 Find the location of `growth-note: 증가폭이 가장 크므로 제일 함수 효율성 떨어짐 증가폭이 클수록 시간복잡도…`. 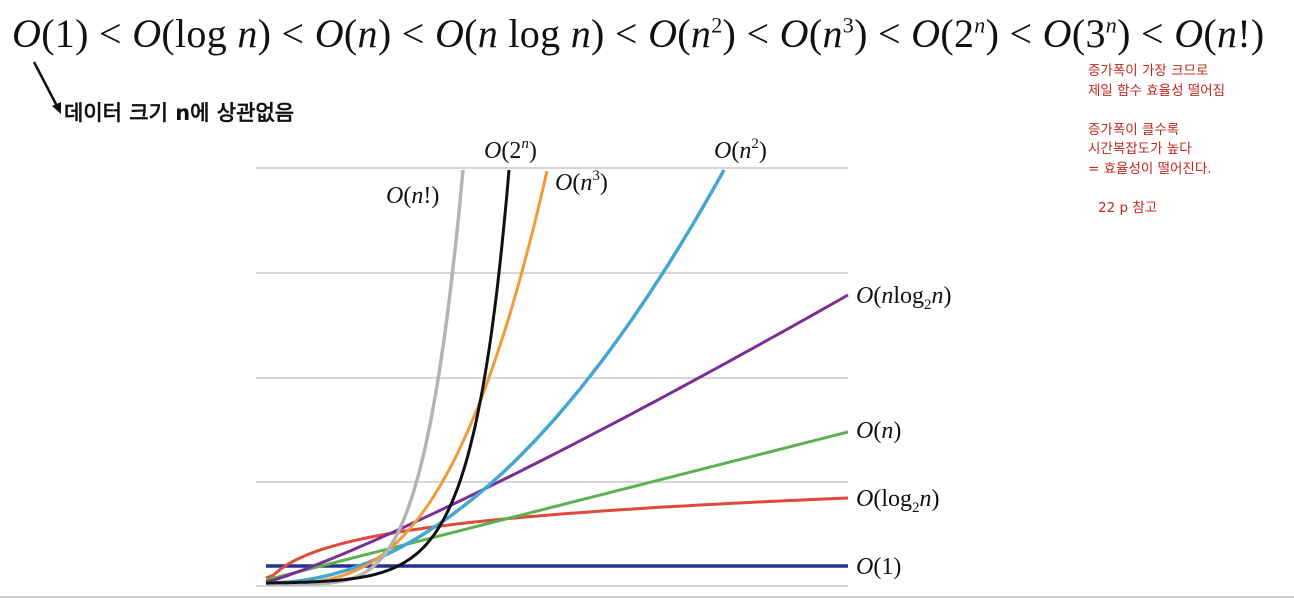

growth-note: 증가폭이 가장 크므로 제일 함수 효율성 떨어짐 증가폭이 클수록 시간복잡도… is located at coordinates (1188, 140).